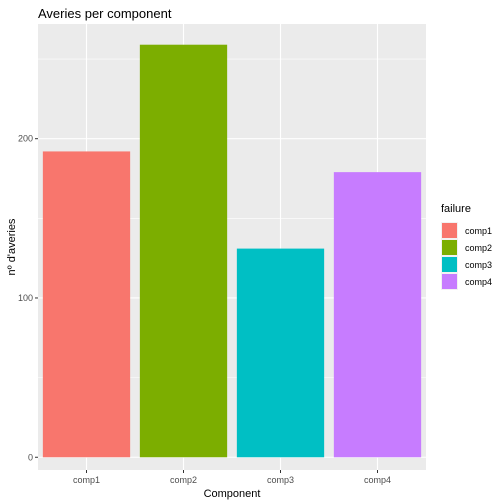  I want to click on y-tick-label: 200, so click(25, 139).